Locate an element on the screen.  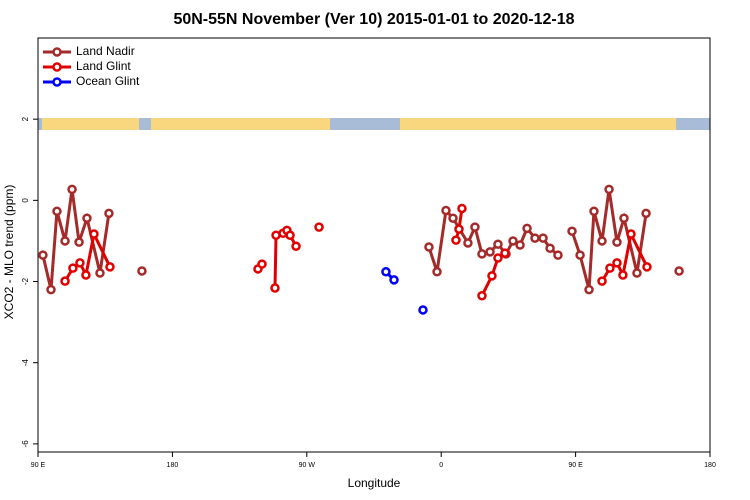
land-sea-strip is located at coordinates (374, 124).